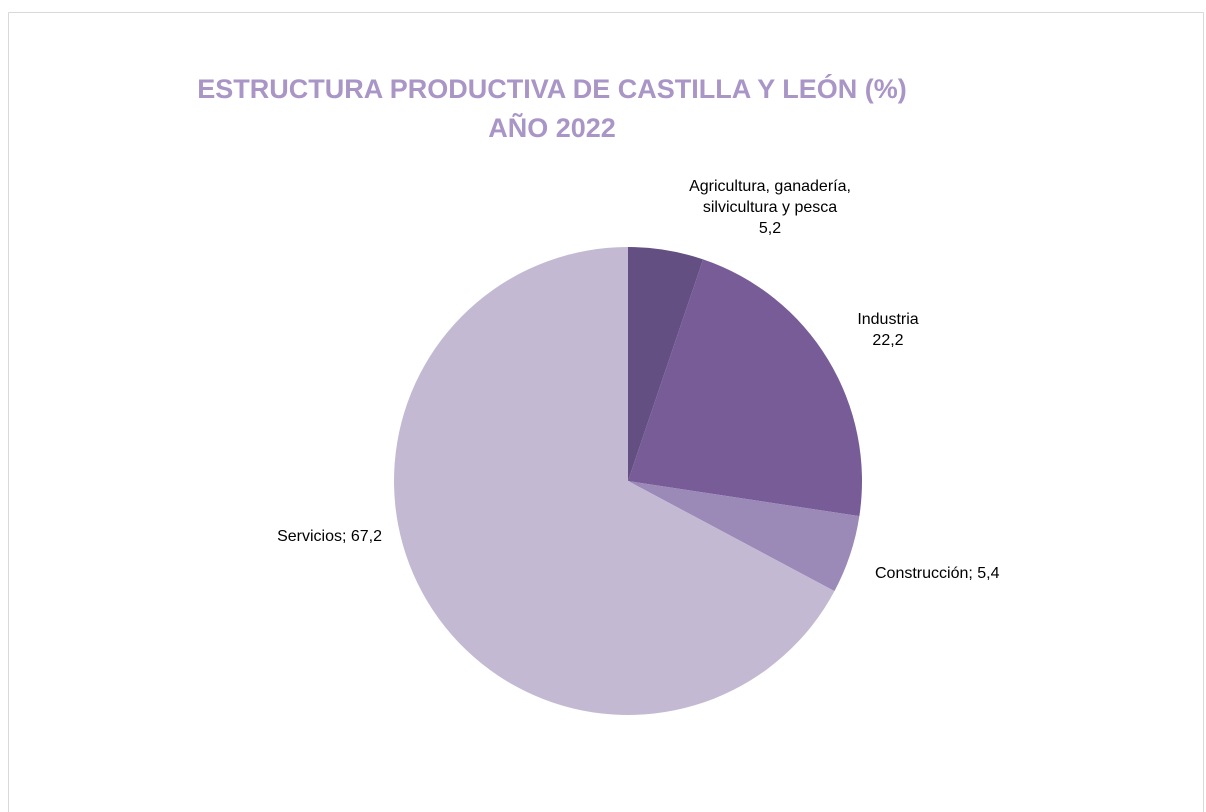  Describe the element at coordinates (922, 573) in the screenshot. I see `label-category: Construcción` at that location.